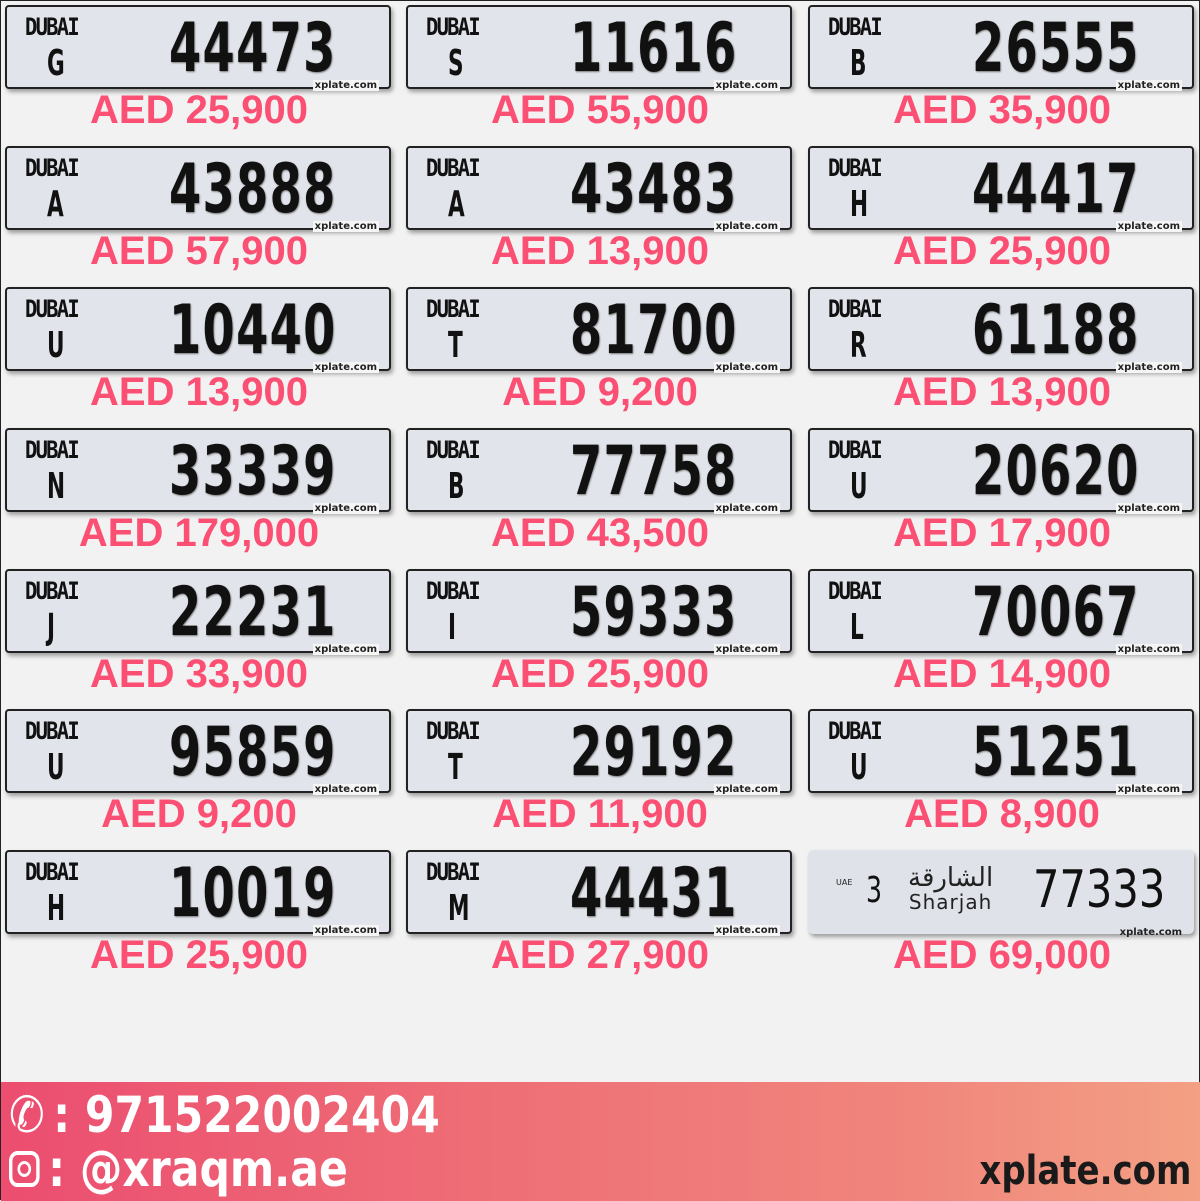 This screenshot has height=1201, width=1200. What do you see at coordinates (253, 612) in the screenshot?
I see `plate-number: 22231` at bounding box center [253, 612].